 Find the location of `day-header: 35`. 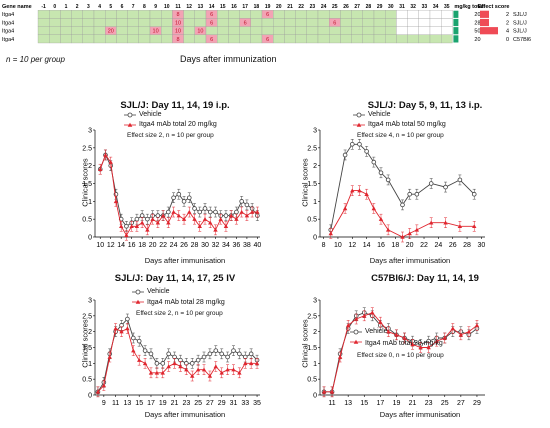

day-header: 35 is located at coordinates (447, 7).